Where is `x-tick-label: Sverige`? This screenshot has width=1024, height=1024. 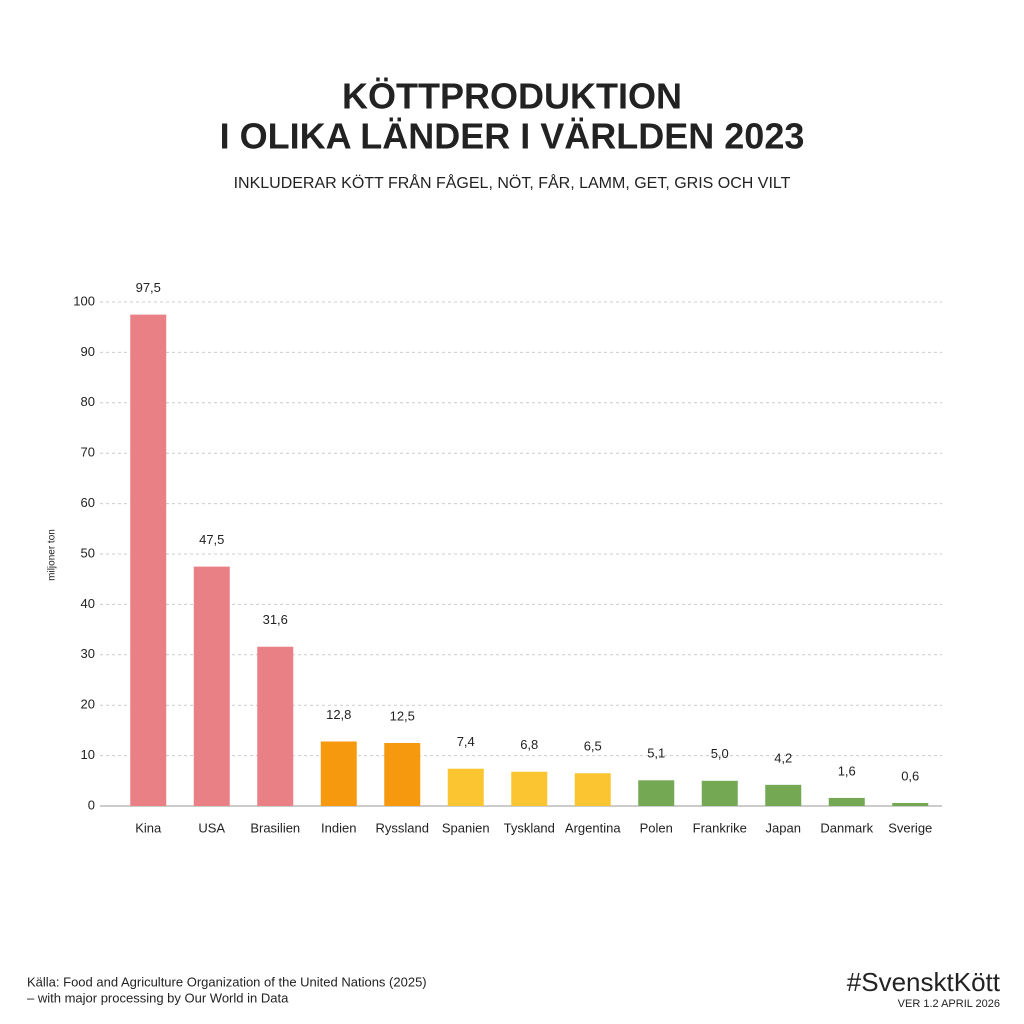 x-tick-label: Sverige is located at coordinates (910, 827).